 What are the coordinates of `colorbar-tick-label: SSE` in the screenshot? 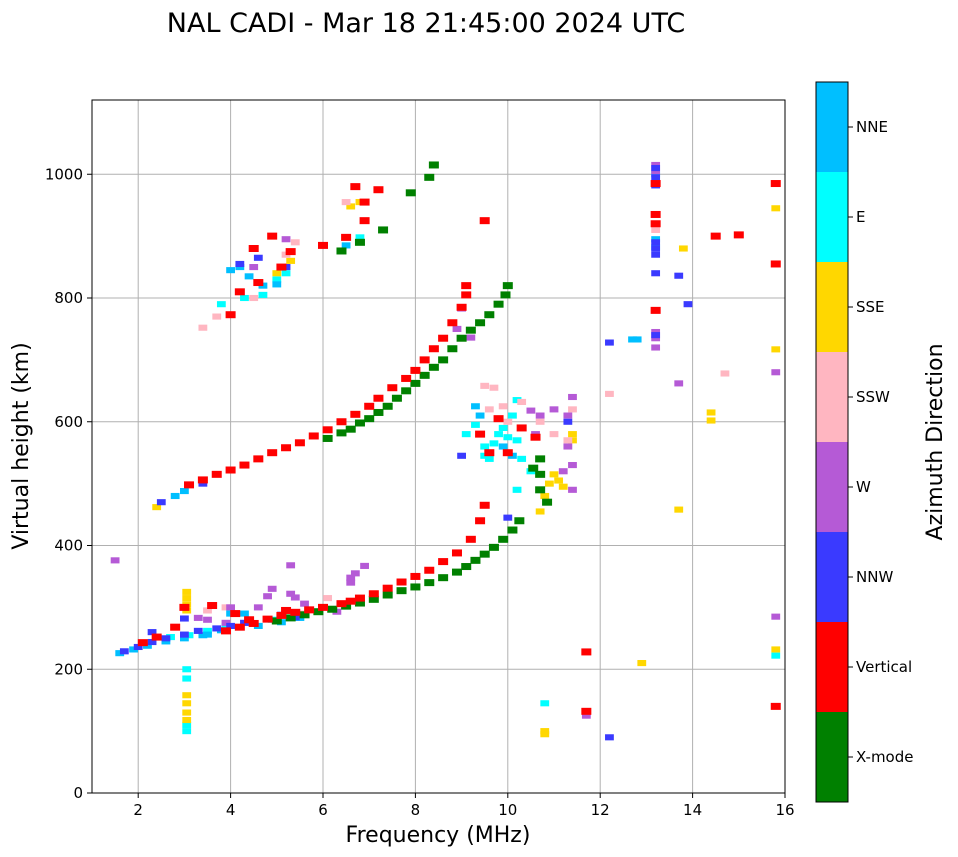 It's located at (870, 307).